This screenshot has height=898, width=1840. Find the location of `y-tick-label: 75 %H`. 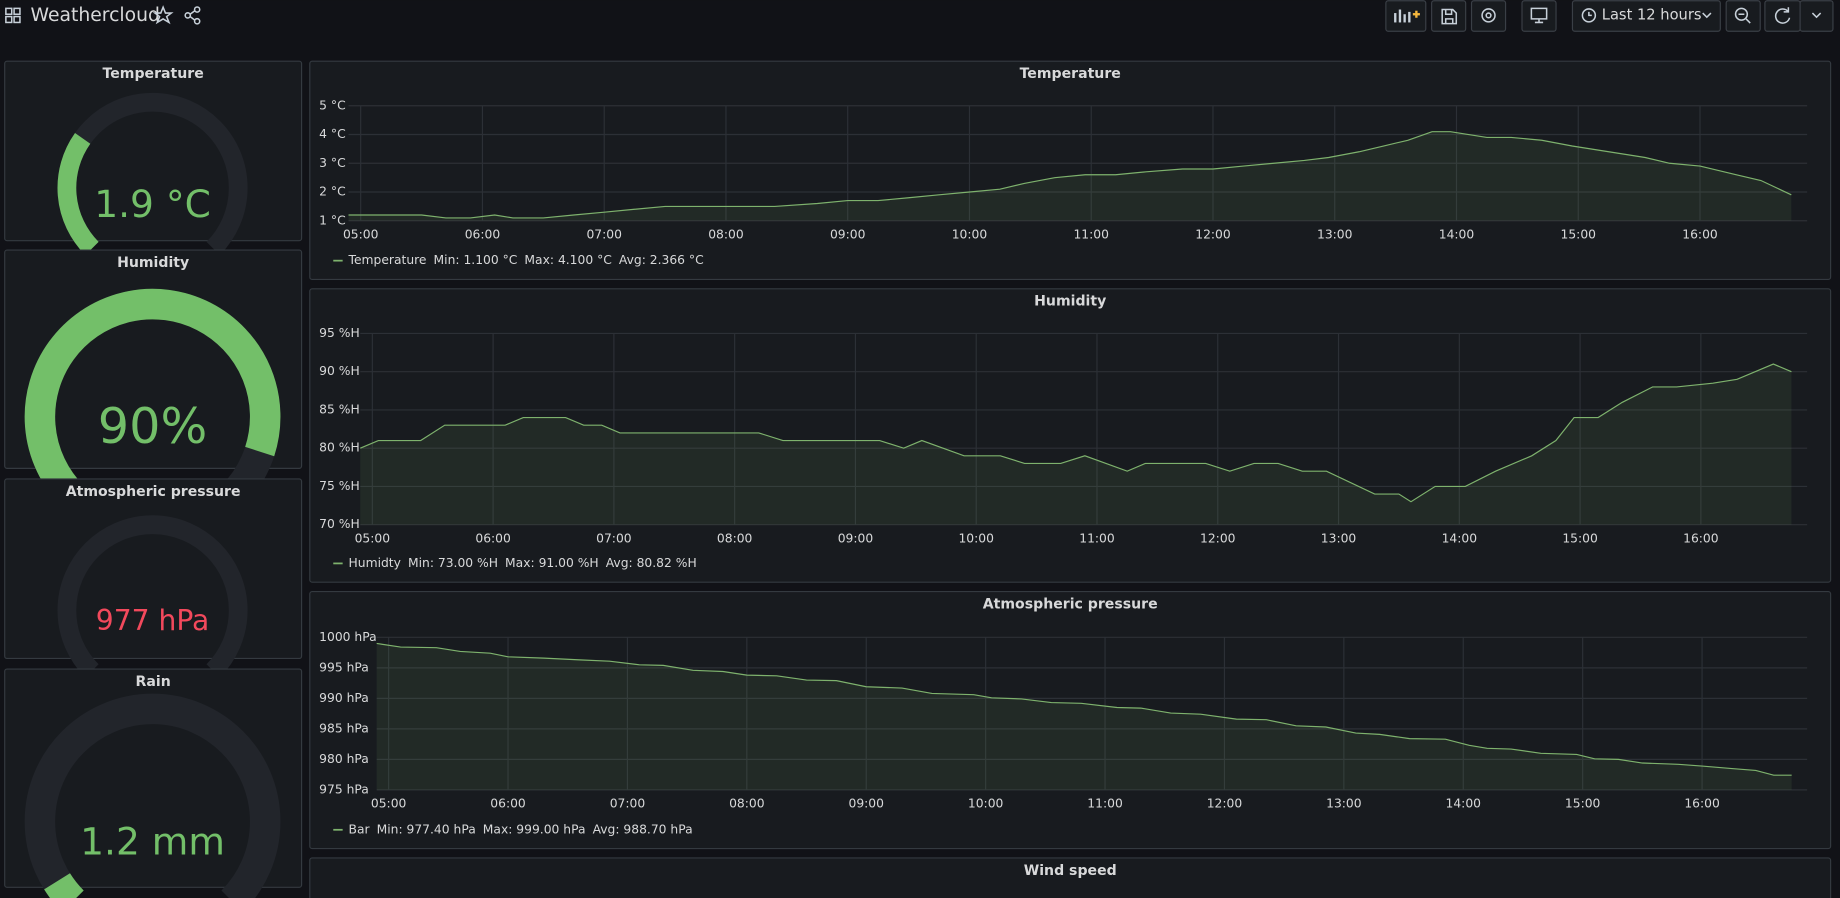

y-tick-label: 75 %H is located at coordinates (339, 486).